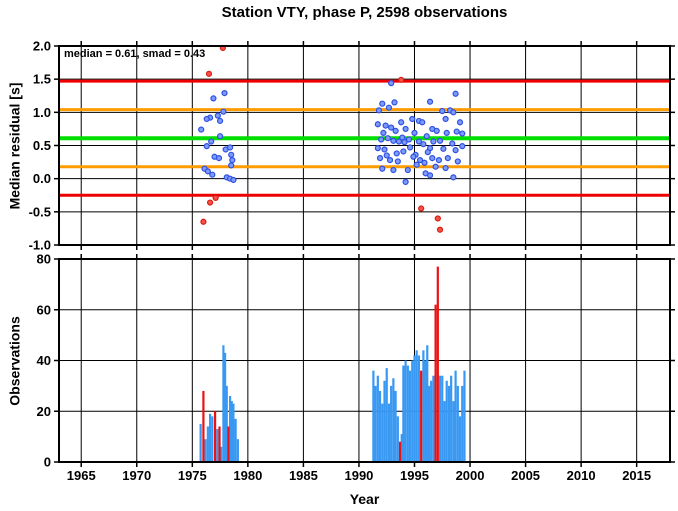 Image resolution: width=678 pixels, height=511 pixels. Describe the element at coordinates (81, 475) in the screenshot. I see `x-tick-label: 1965` at that location.